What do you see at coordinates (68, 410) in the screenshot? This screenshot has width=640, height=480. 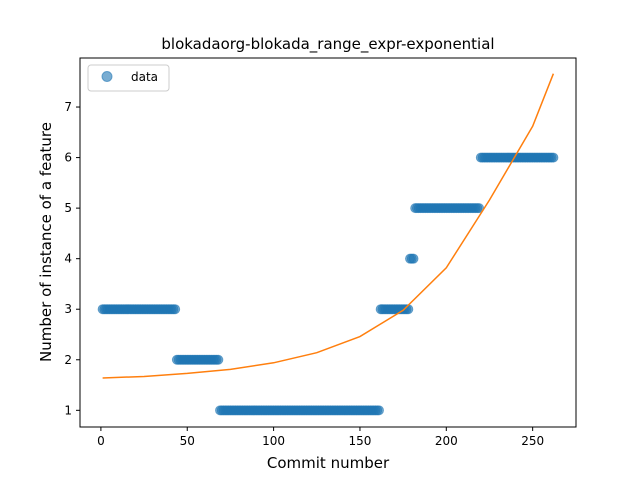 I see `y-tick-label: 1` at bounding box center [68, 410].